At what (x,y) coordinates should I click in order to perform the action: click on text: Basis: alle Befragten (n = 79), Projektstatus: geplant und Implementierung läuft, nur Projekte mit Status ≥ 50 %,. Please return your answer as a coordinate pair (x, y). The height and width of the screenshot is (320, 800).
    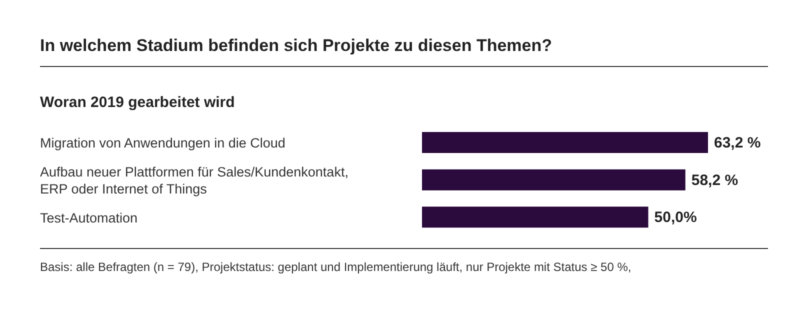
    Looking at the image, I should click on (336, 267).